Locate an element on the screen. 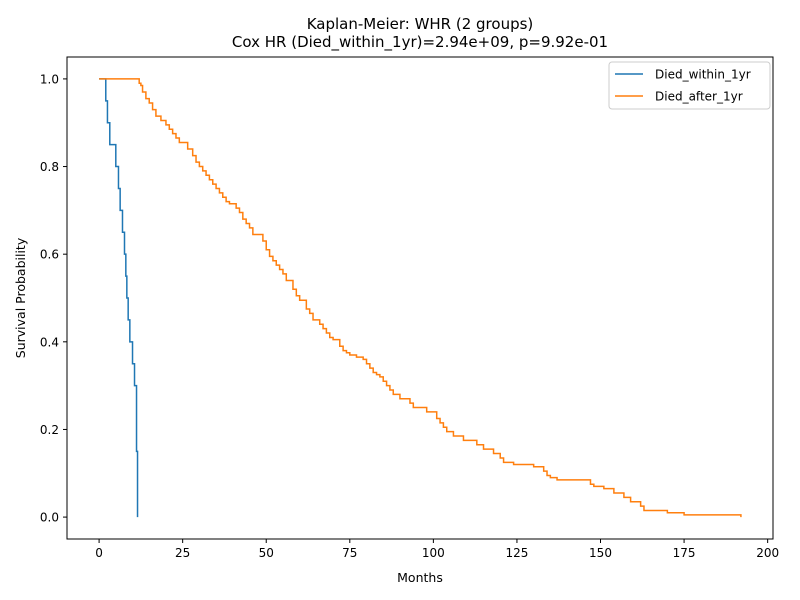  x-axis: 0 25 50 75 100 125 150 175 200 is located at coordinates (437, 549).